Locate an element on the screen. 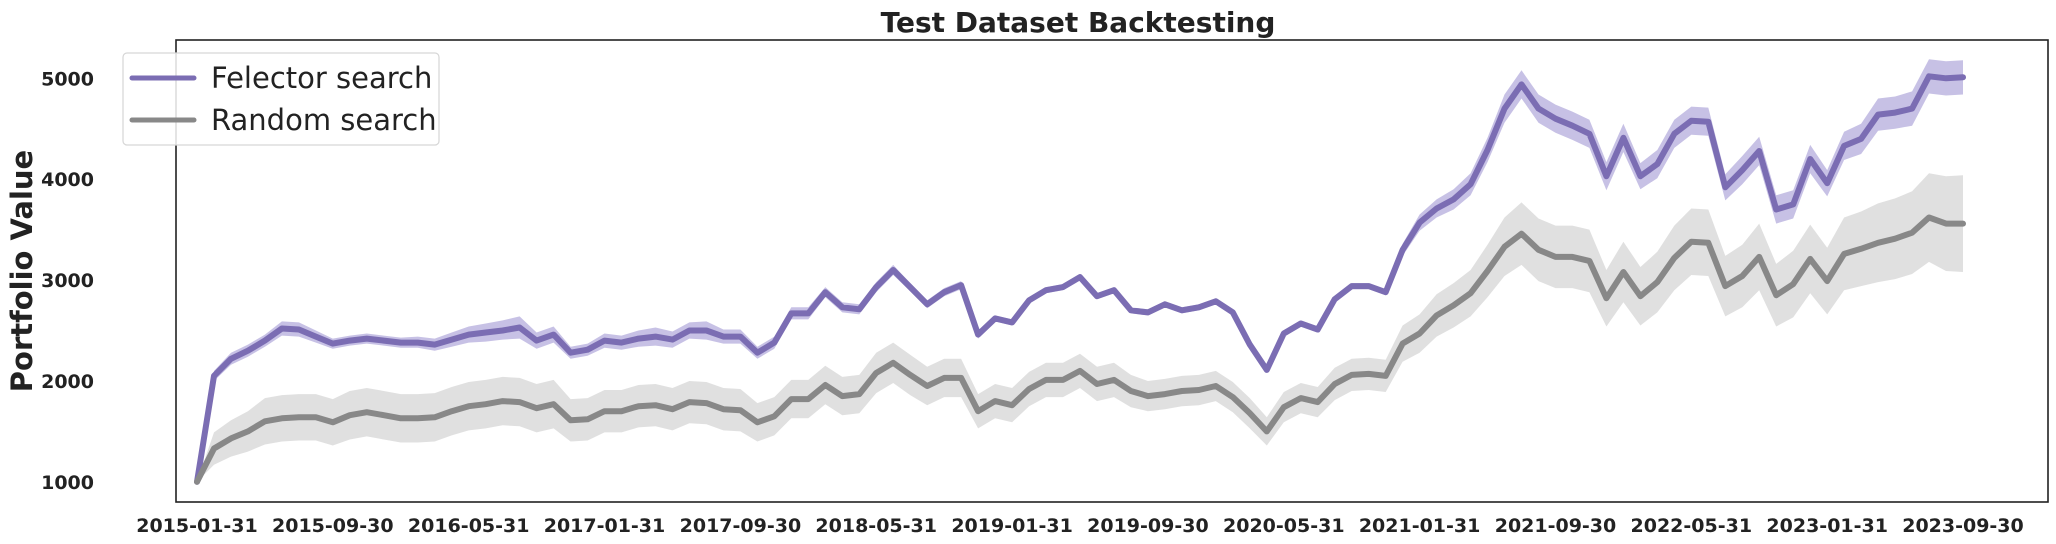  y-tick-label: 3000 is located at coordinates (67, 281).